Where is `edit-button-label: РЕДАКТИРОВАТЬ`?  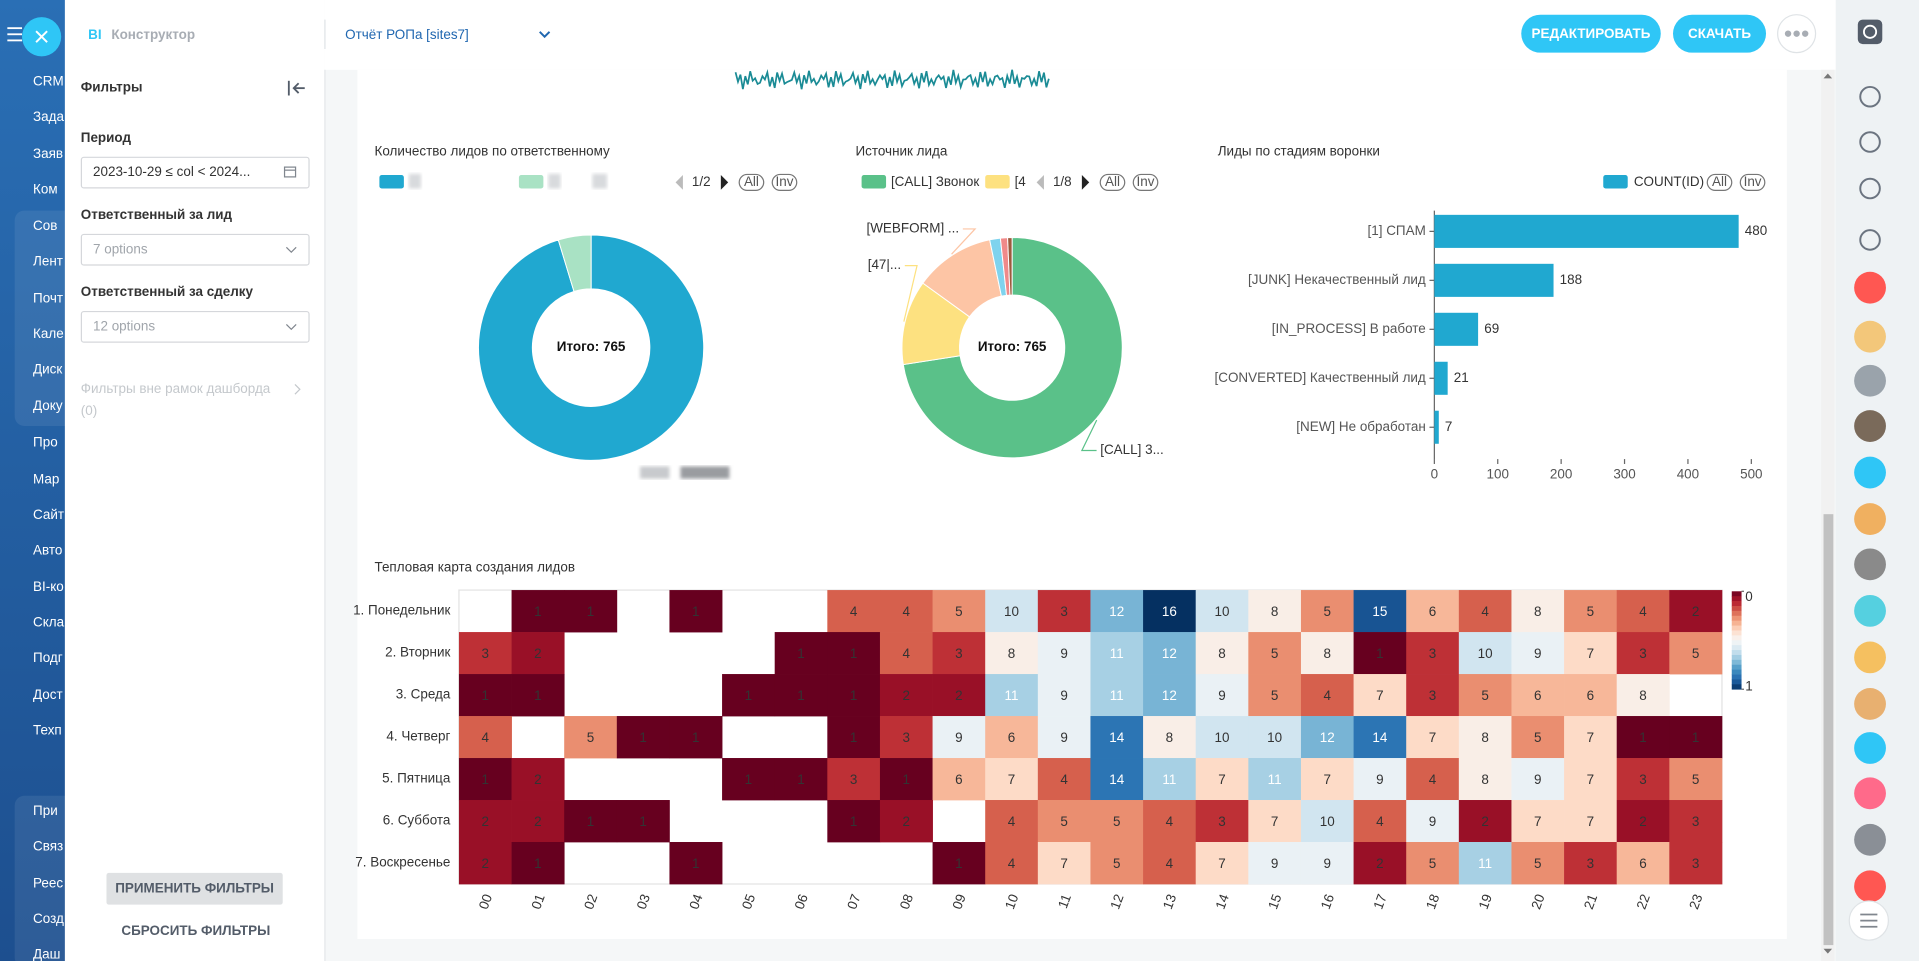 edit-button-label: РЕДАКТИРОВАТЬ is located at coordinates (1591, 33).